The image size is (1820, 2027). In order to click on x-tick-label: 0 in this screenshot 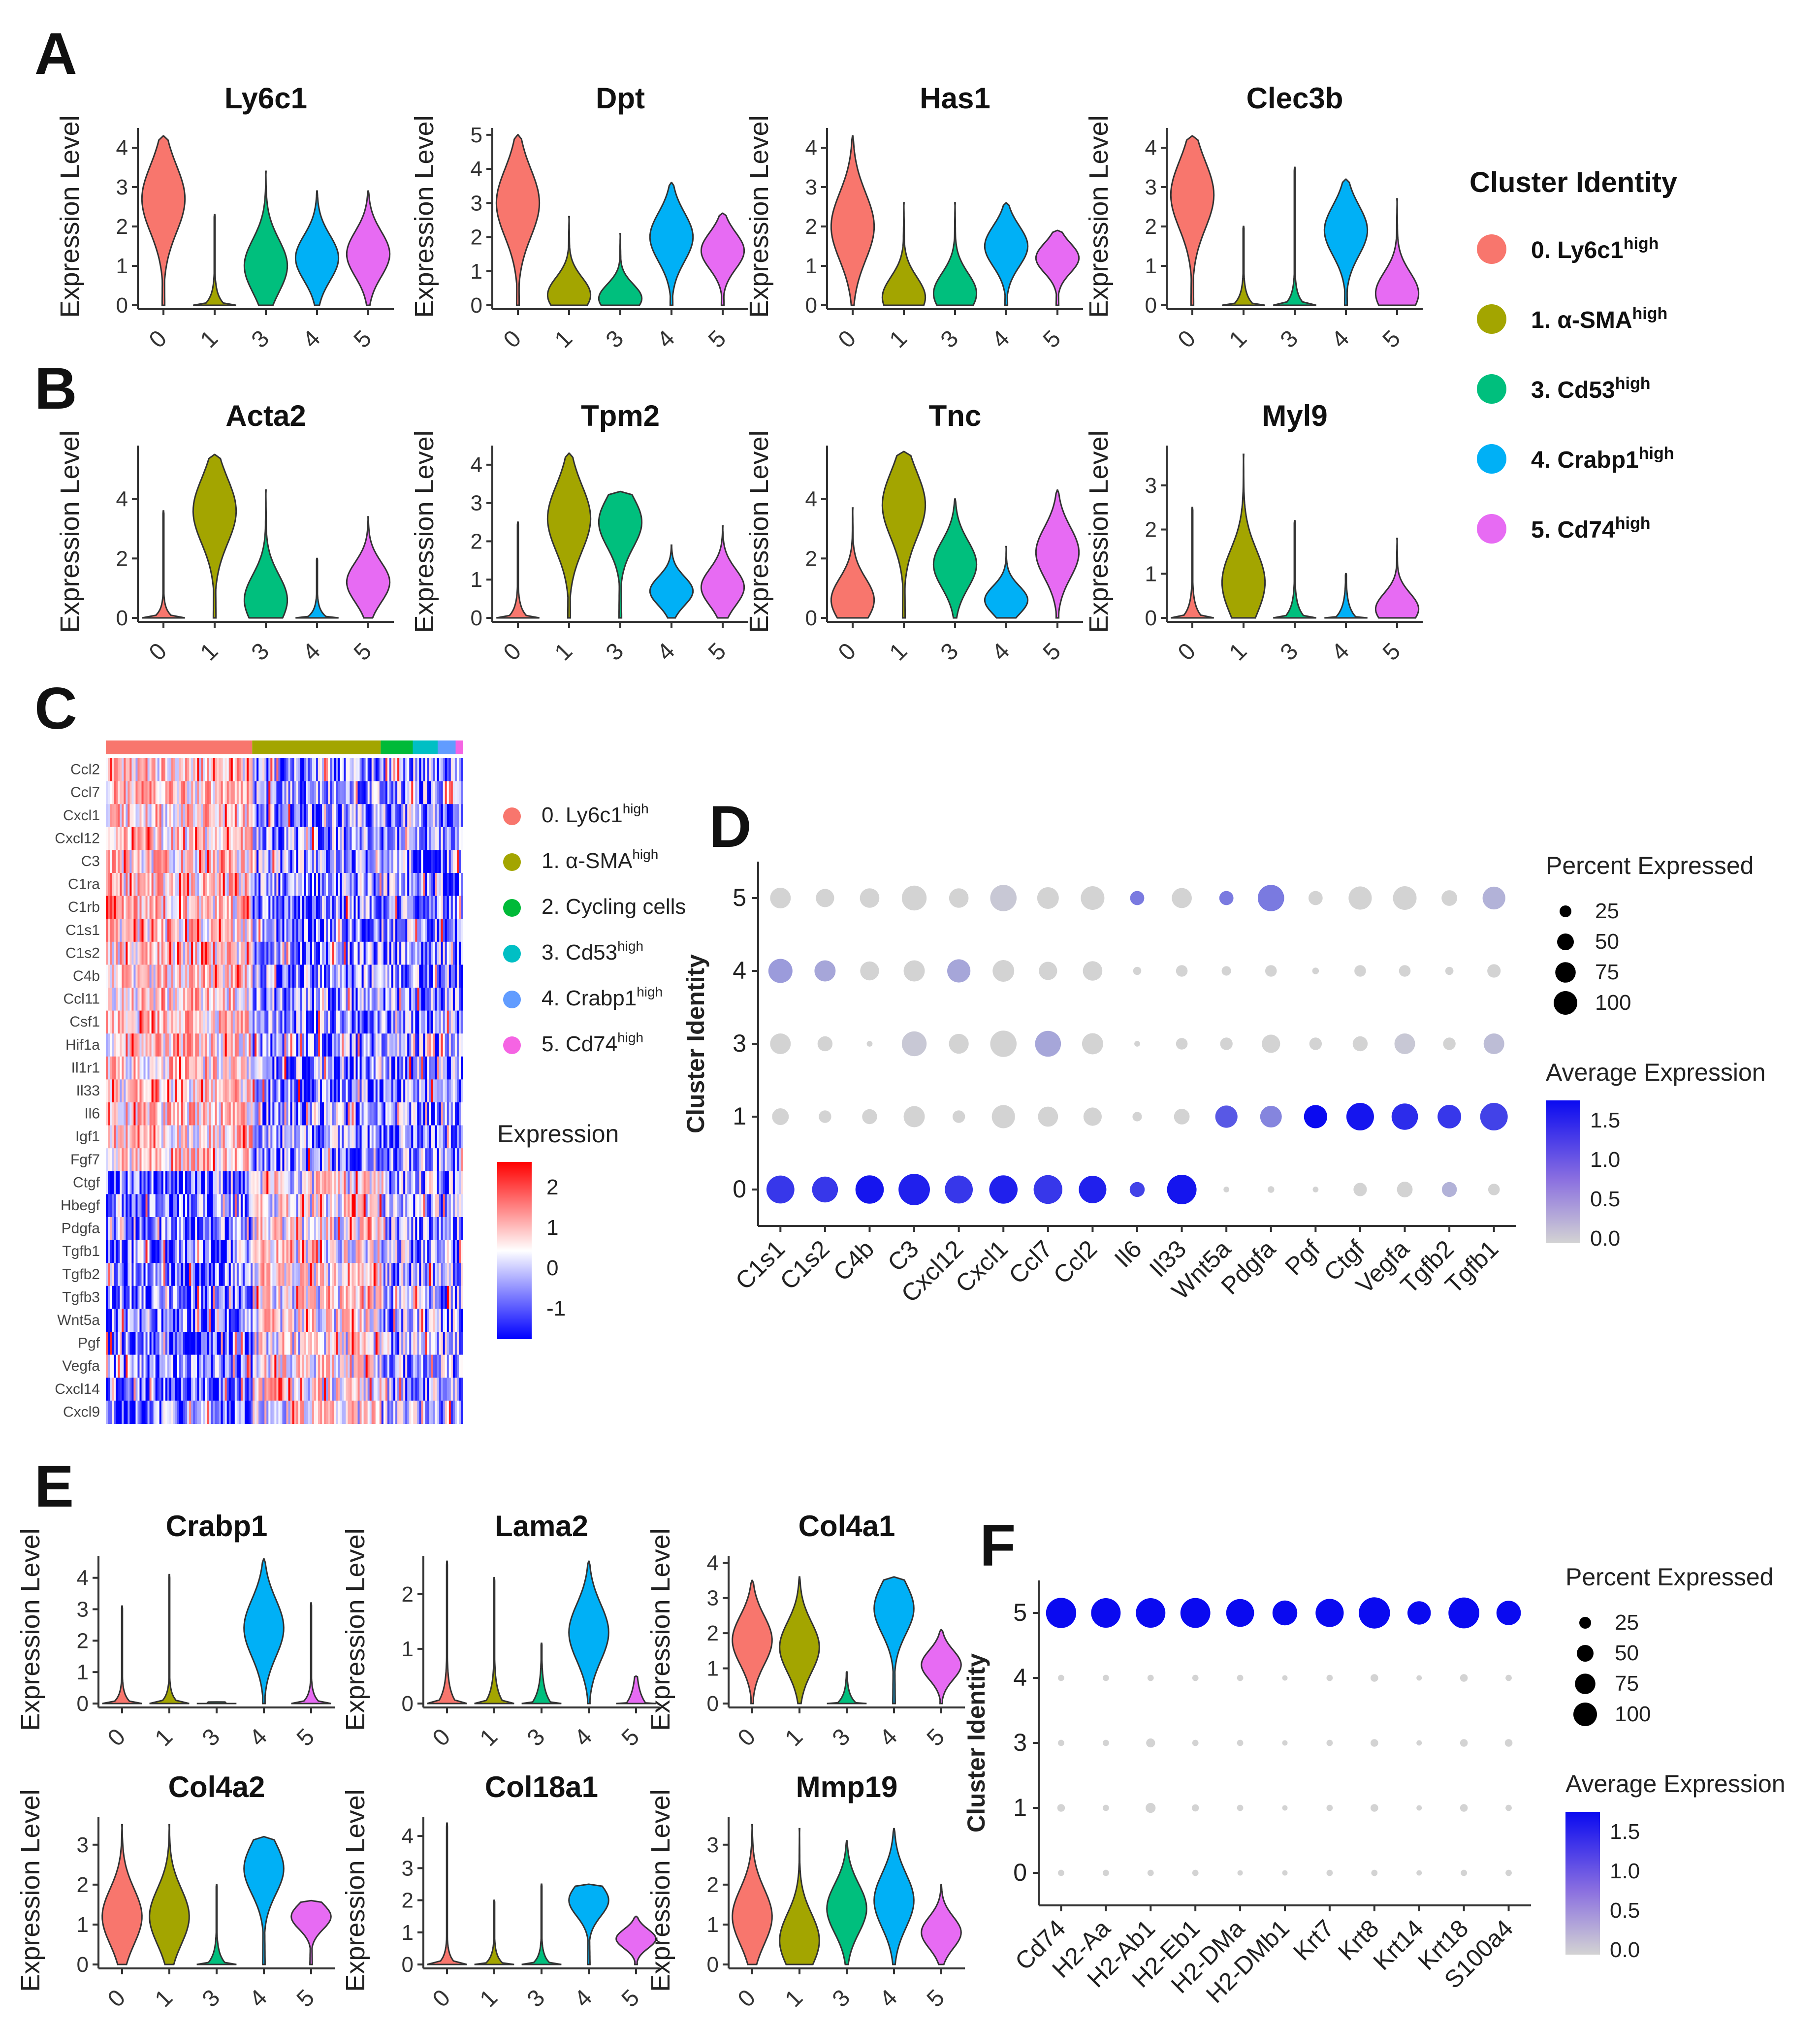, I will do `click(1187, 652)`.